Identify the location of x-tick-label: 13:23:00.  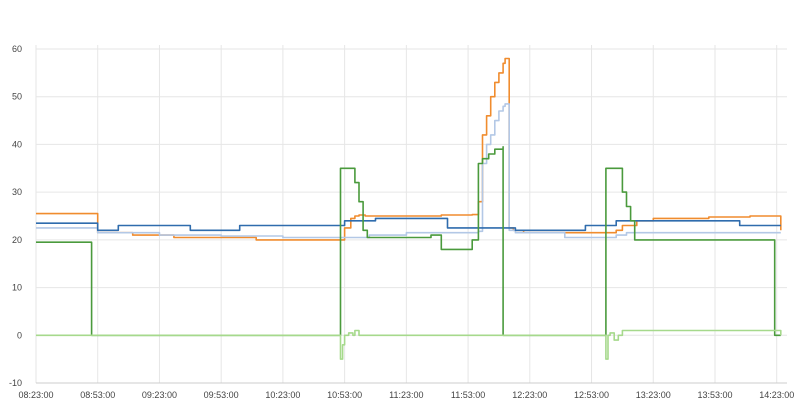
(653, 395).